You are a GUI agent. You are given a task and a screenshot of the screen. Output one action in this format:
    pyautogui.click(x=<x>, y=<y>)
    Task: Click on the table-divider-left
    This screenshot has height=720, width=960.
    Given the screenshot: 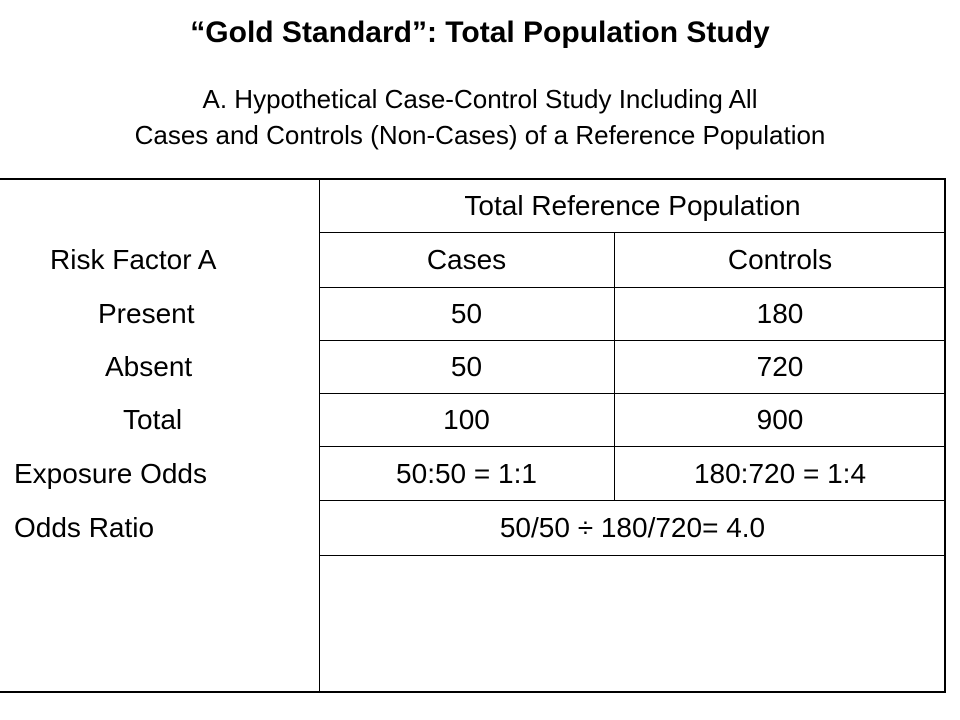 What is the action you would take?
    pyautogui.click(x=319, y=435)
    